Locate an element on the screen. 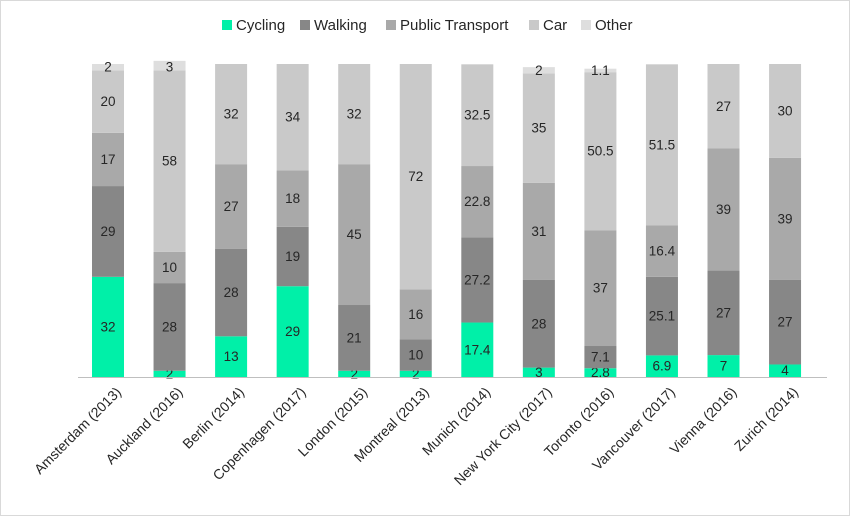 Image resolution: width=850 pixels, height=516 pixels. category-label: Berlin (2014) is located at coordinates (213, 418).